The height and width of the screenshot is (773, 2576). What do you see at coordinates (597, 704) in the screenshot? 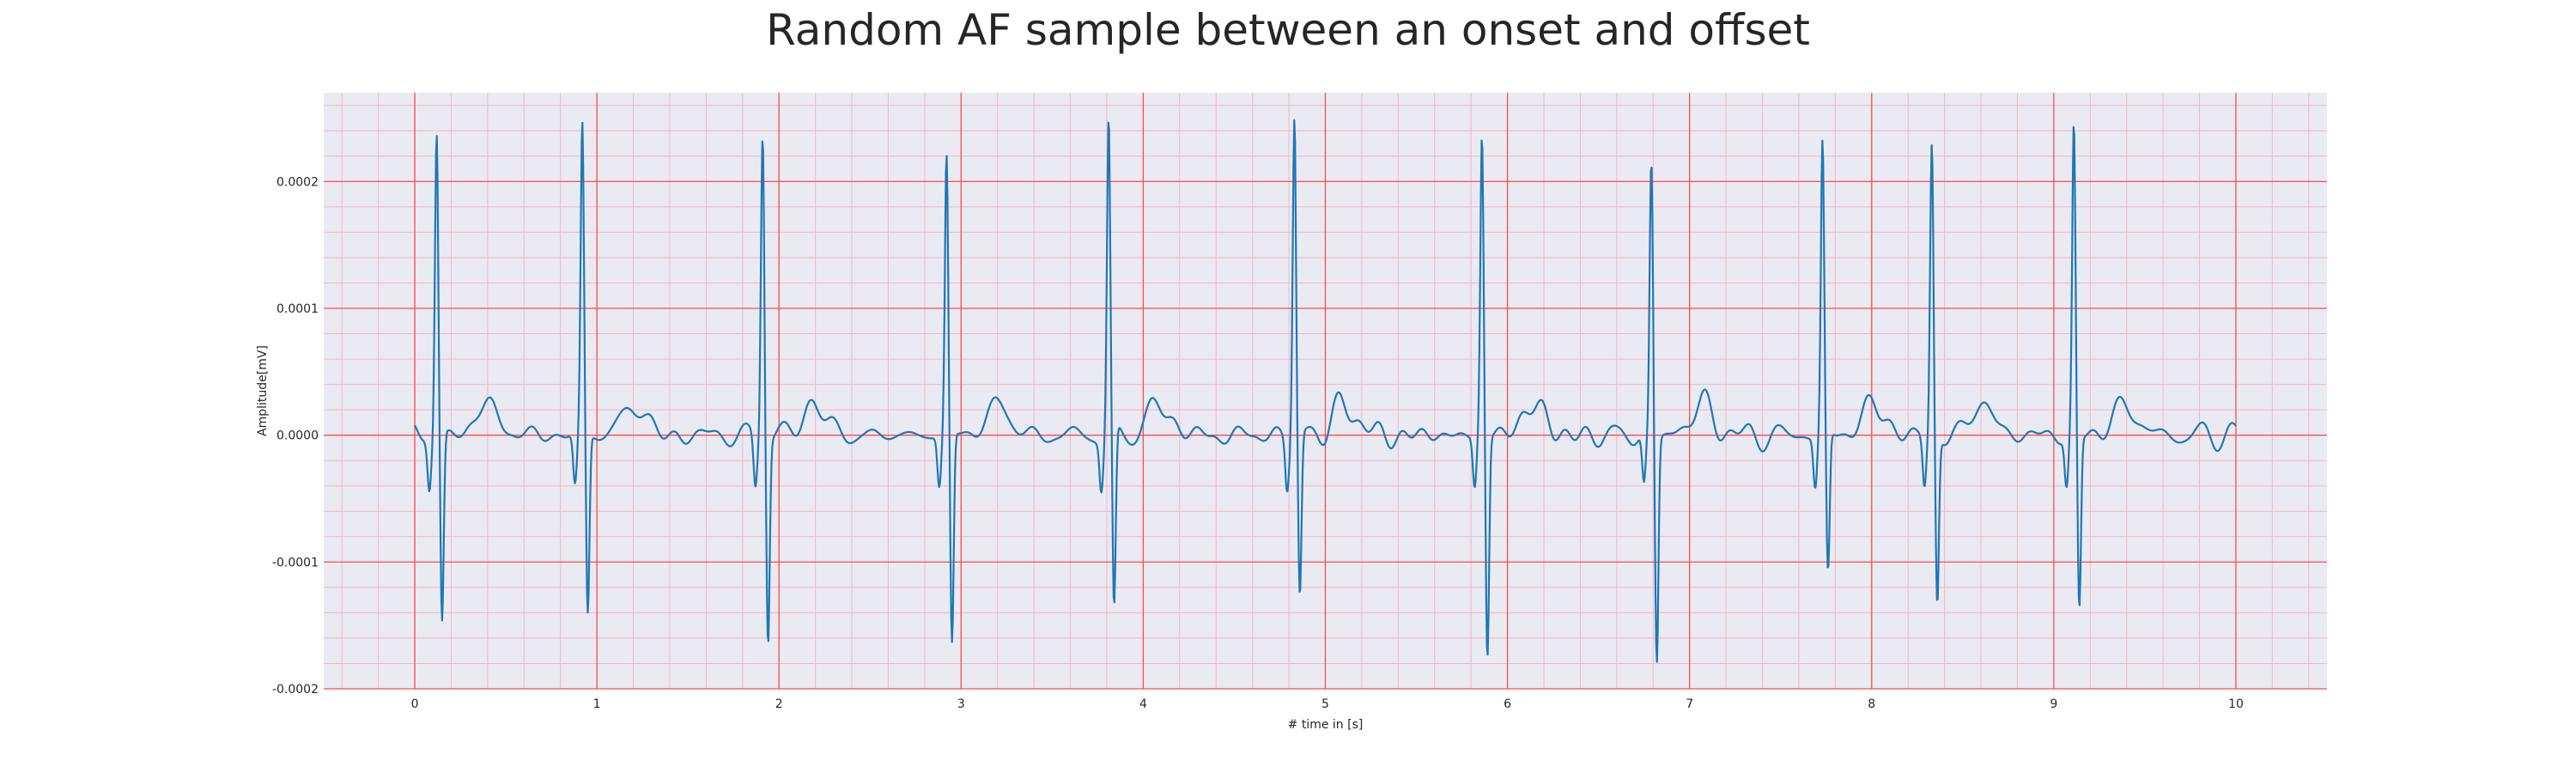
I see `x-tick-label: 1` at bounding box center [597, 704].